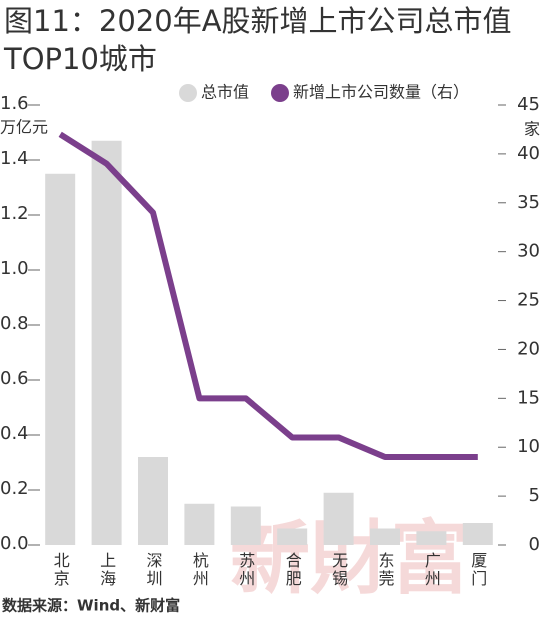 The height and width of the screenshot is (620, 543). What do you see at coordinates (292, 570) in the screenshot?
I see `x-tick-label: 合肥` at bounding box center [292, 570].